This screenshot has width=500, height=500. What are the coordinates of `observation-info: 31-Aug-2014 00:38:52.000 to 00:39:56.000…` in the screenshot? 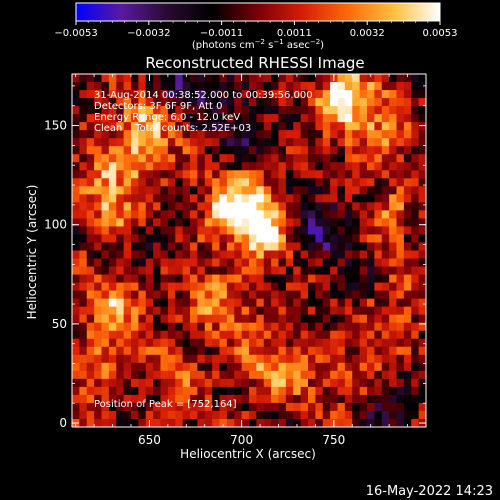 It's located at (203, 112).